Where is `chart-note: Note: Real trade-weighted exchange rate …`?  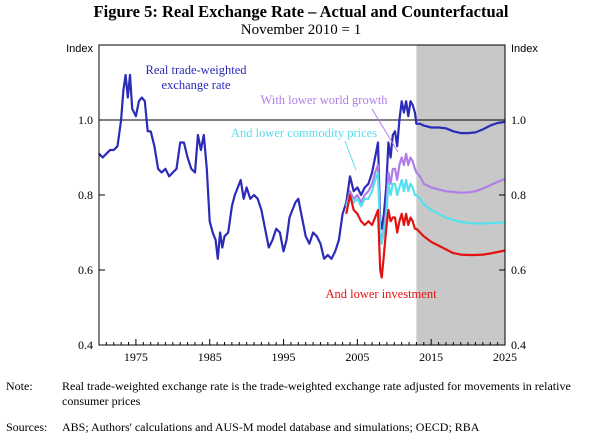
chart-note: Note: Real trade-weighted exchange rate … is located at coordinates (301, 394).